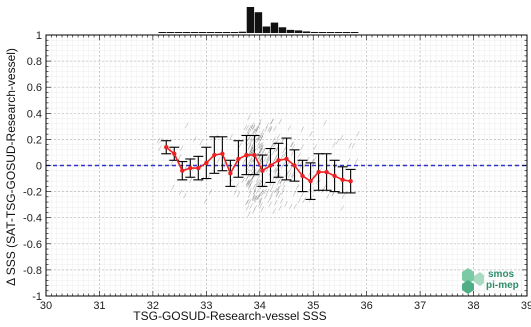  I want to click on x-tick-label: 33, so click(206, 306).